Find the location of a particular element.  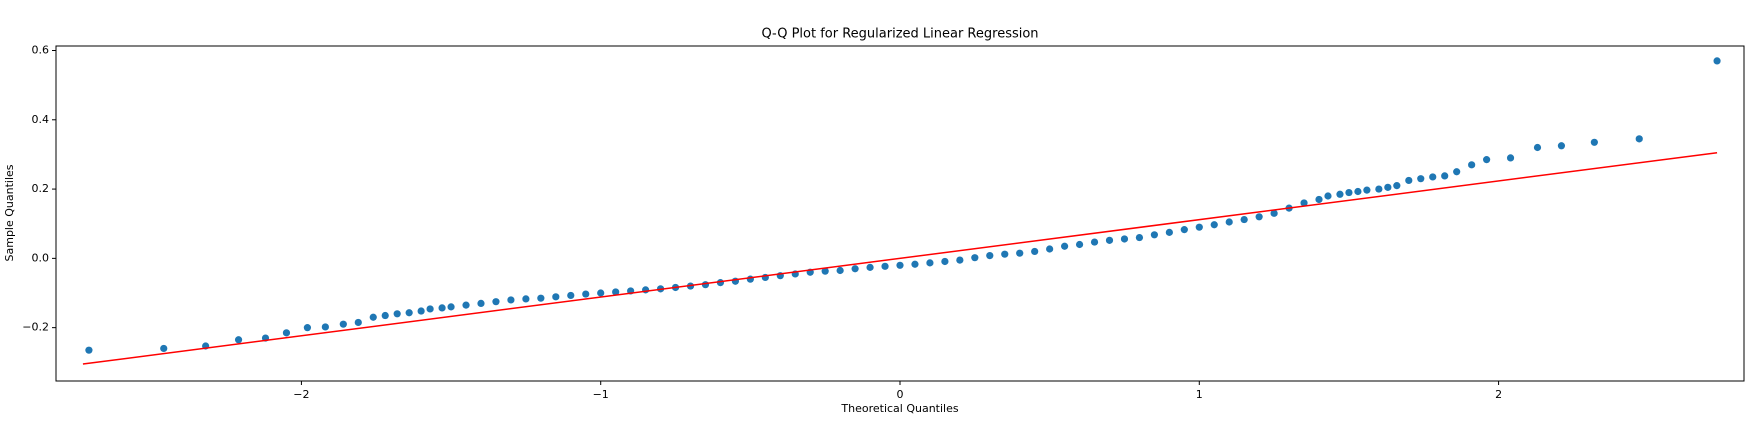

y-tick-label: 0.4 is located at coordinates (41, 119).